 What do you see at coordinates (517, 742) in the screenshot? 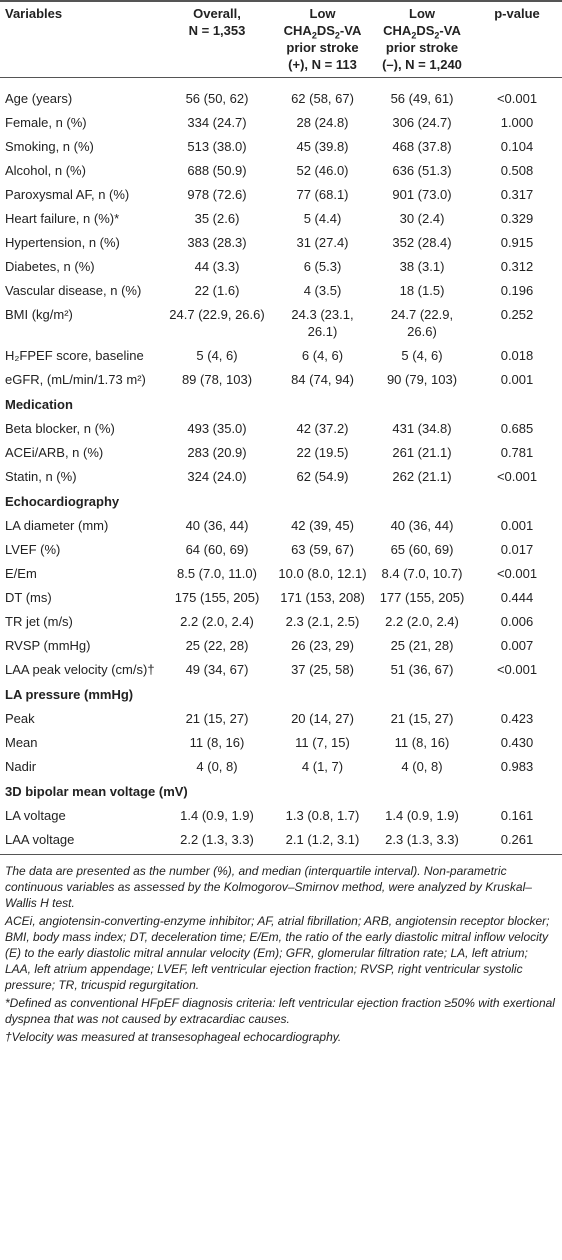
I see `cell-pvalue: 0.430` at bounding box center [517, 742].